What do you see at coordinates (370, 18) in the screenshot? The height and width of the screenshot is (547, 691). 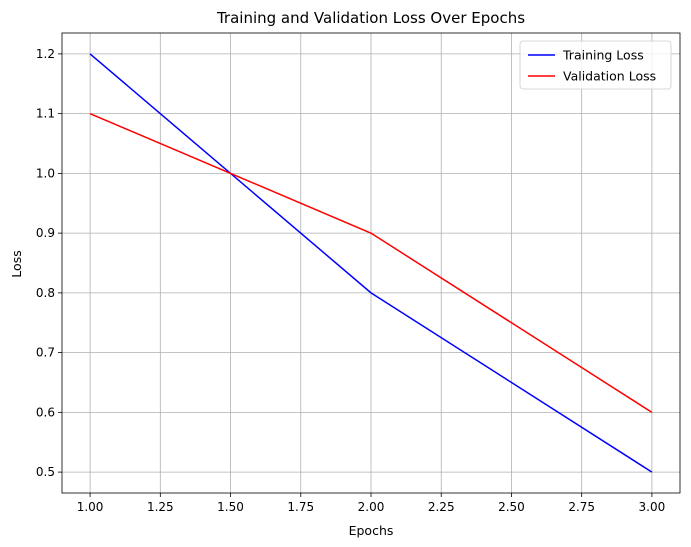 I see `chart-title: Training and Validation Loss Over Epochs` at bounding box center [370, 18].